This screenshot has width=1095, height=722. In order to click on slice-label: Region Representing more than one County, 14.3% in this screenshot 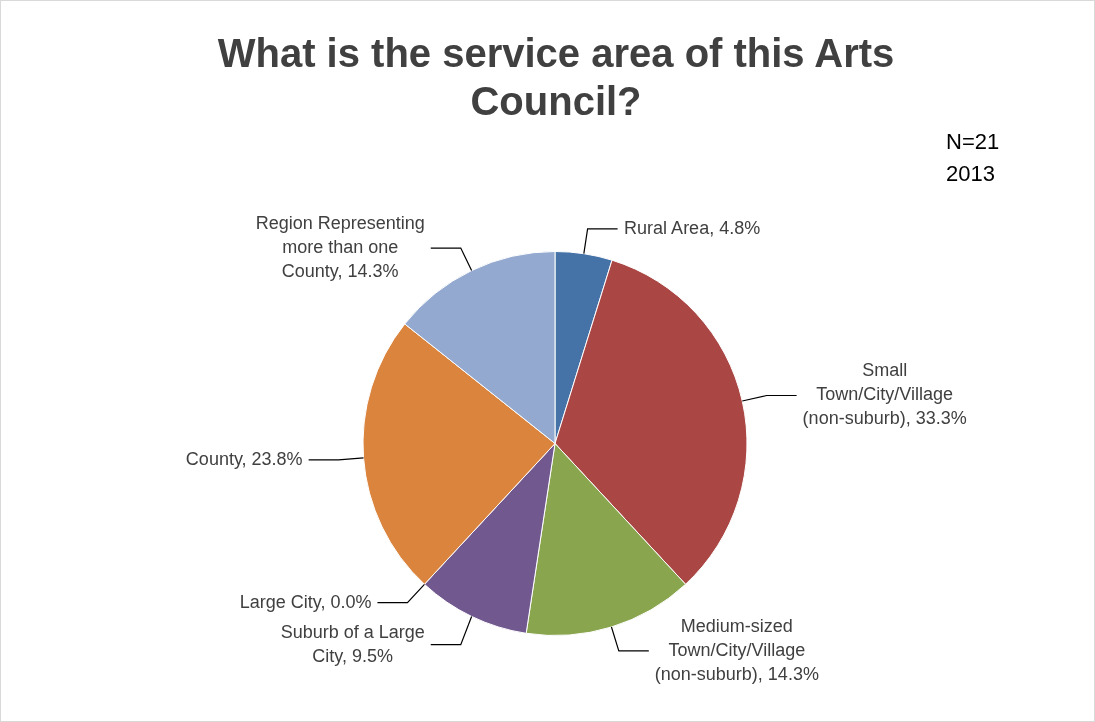, I will do `click(340, 247)`.